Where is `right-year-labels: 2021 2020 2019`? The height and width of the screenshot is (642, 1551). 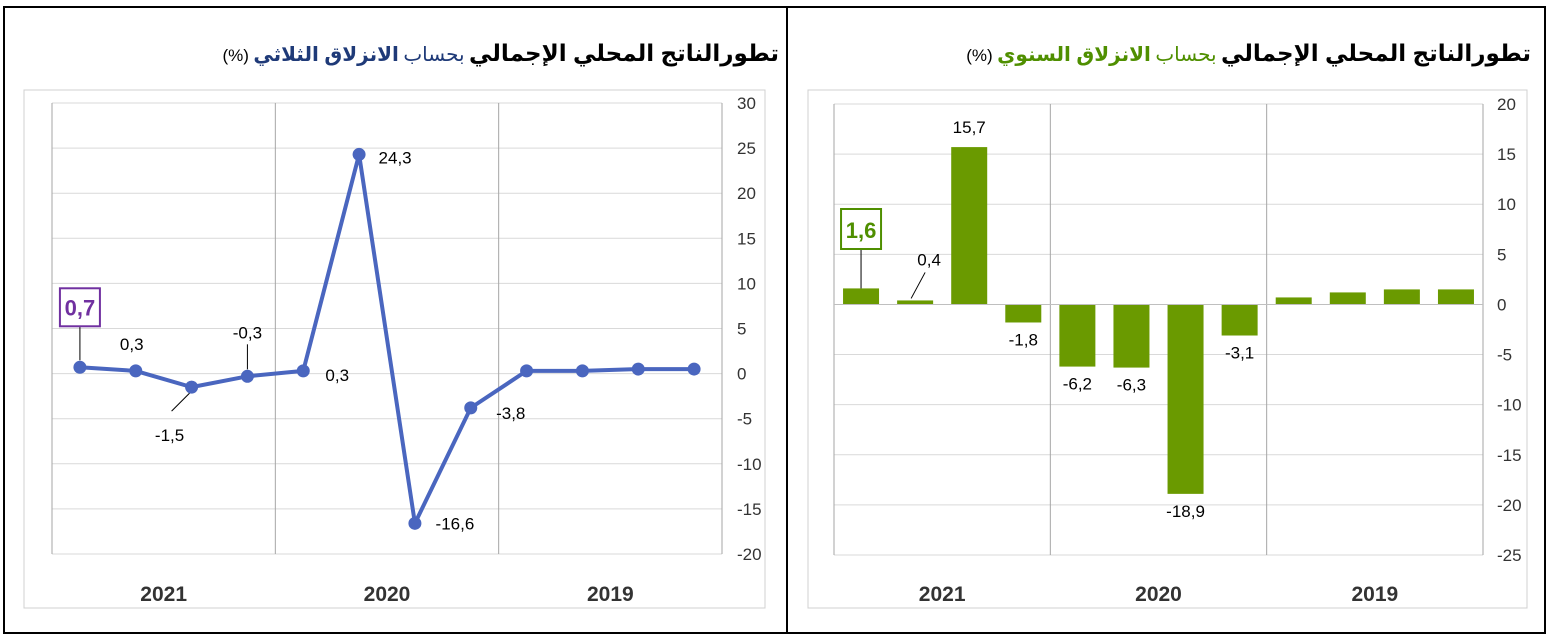 right-year-labels: 2021 2020 2019 is located at coordinates (1158, 594).